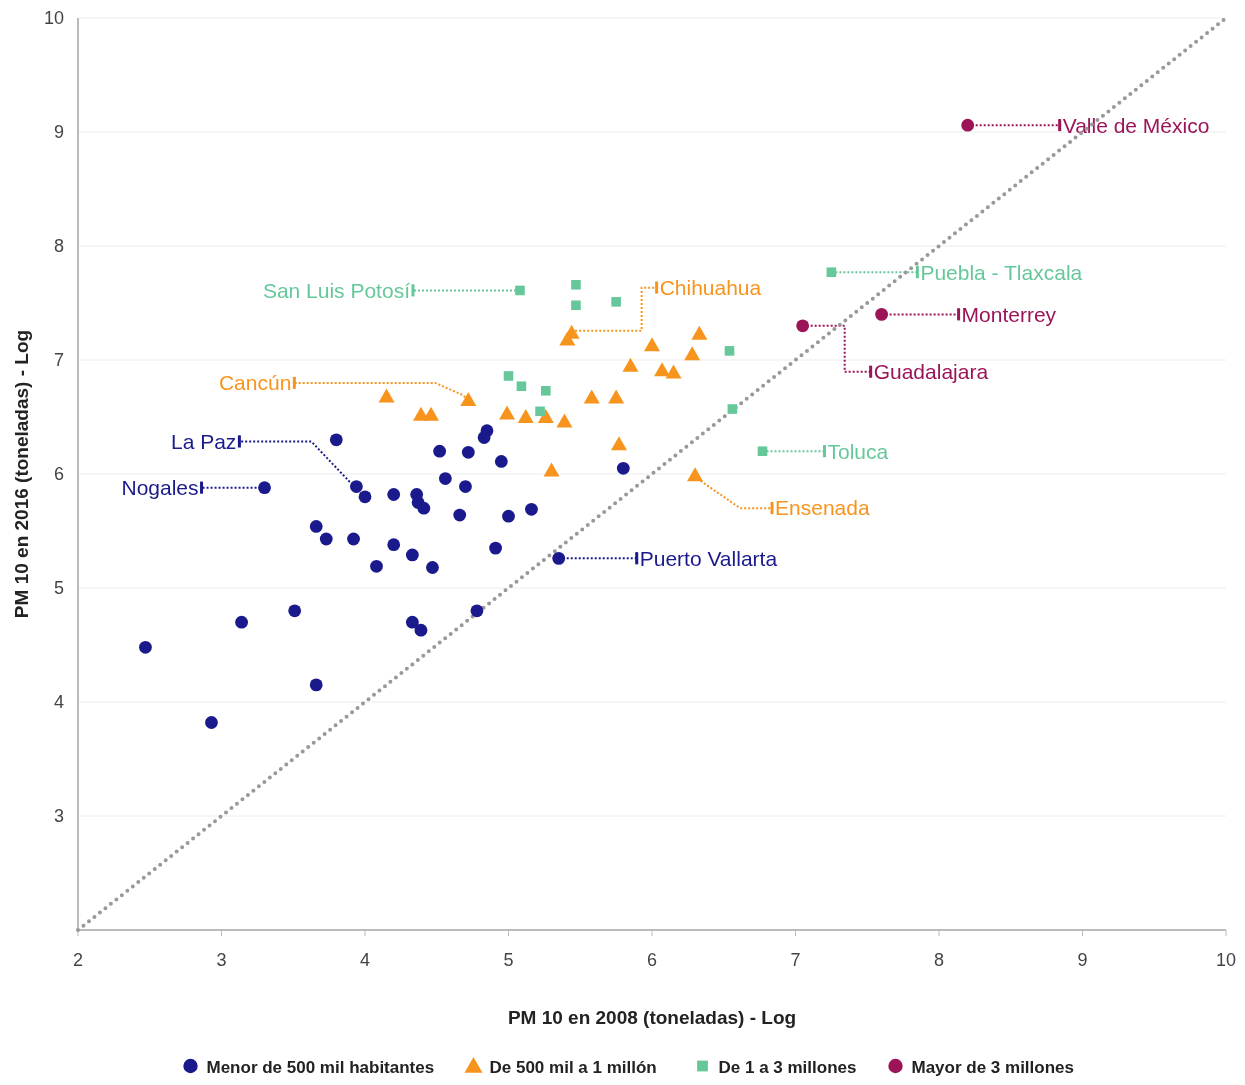  I want to click on x-tick-label: 3, so click(221, 960).